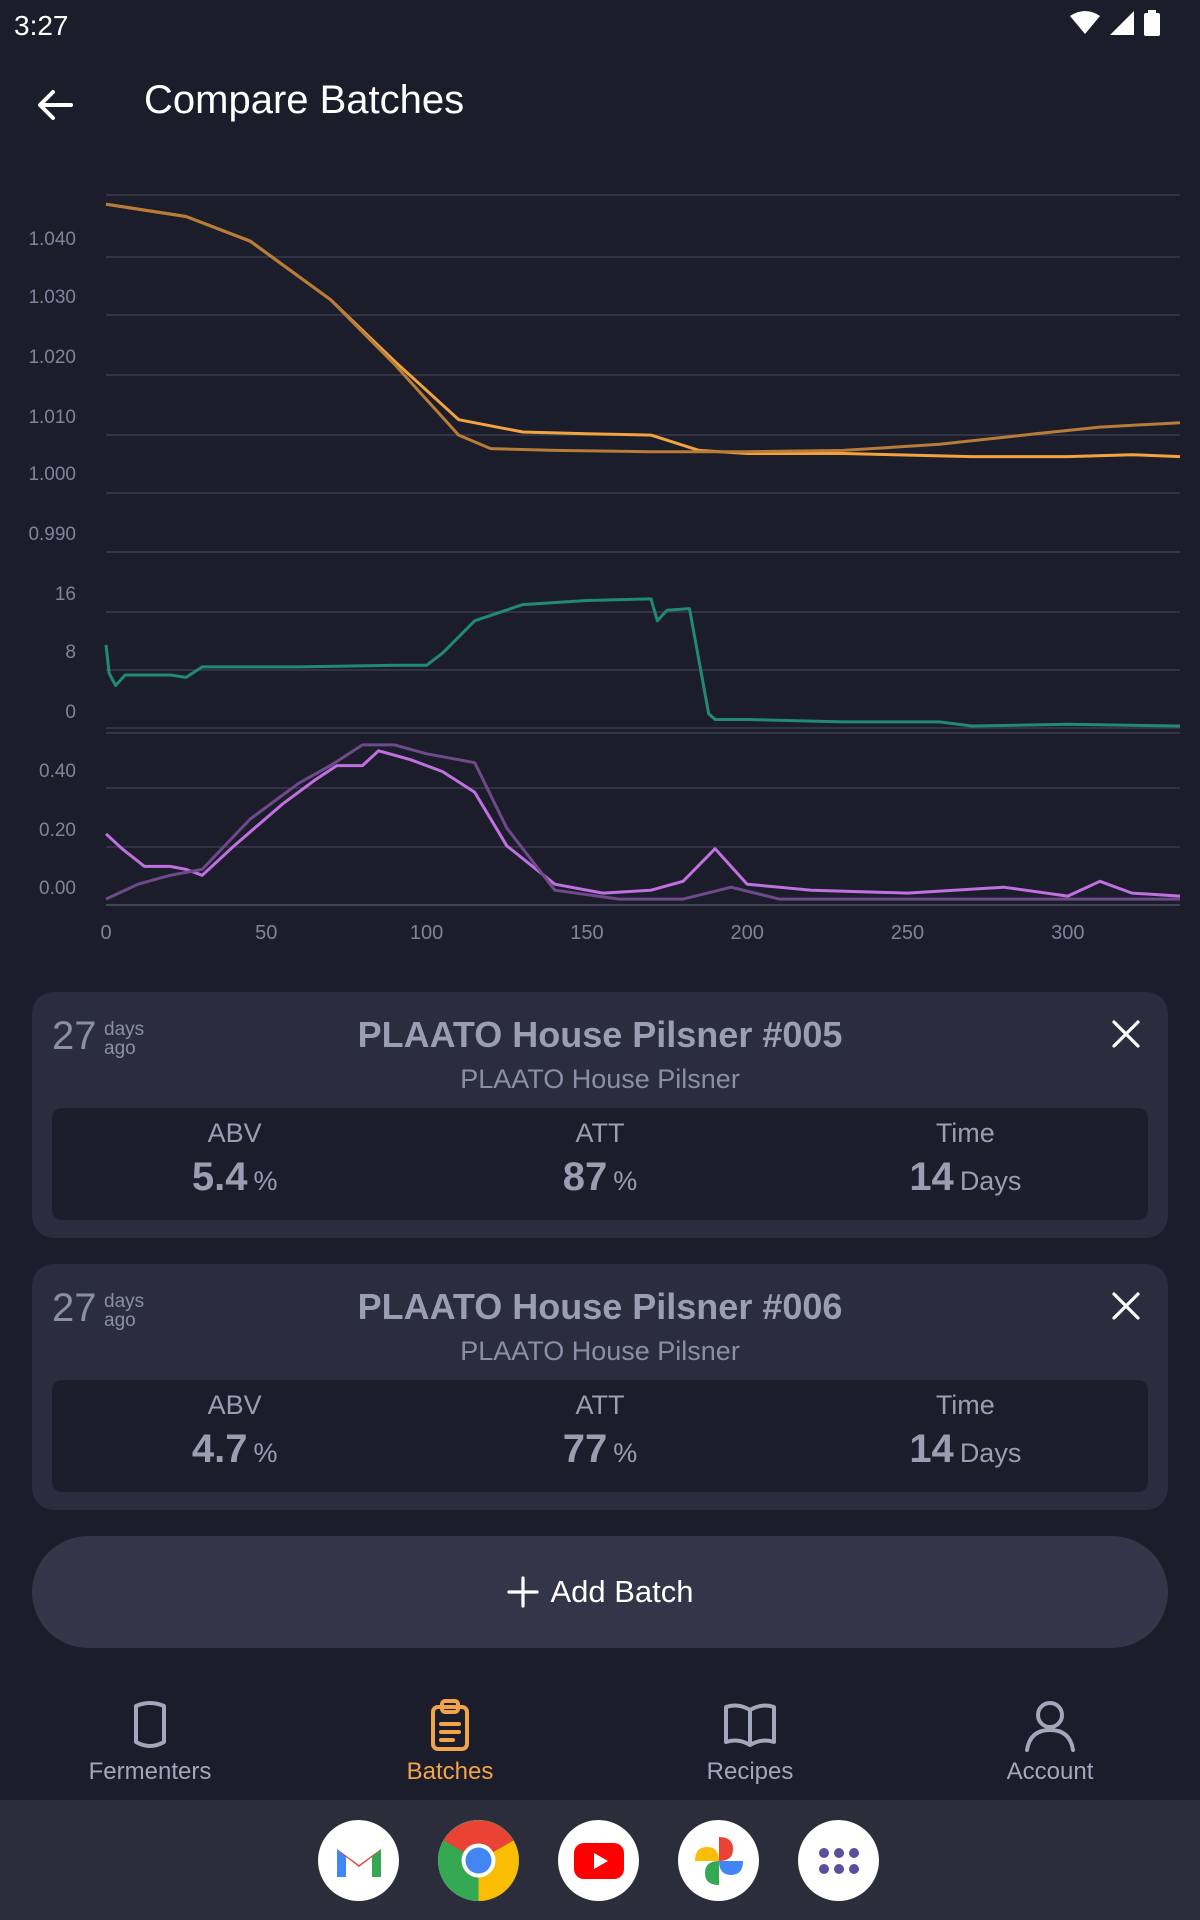  I want to click on stat-value: 5.4, so click(219, 1177).